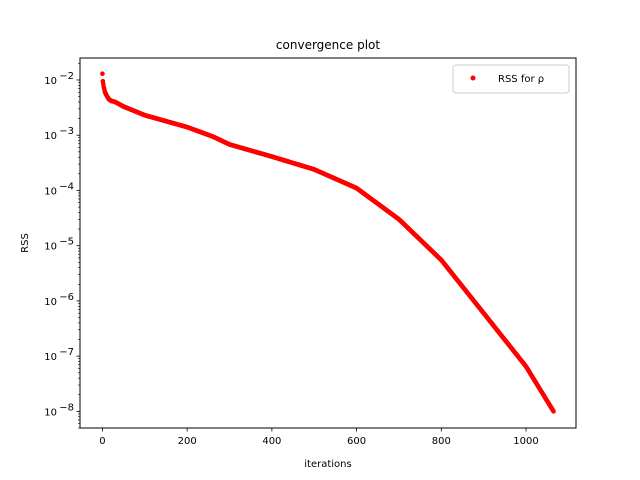 The width and height of the screenshot is (640, 480). What do you see at coordinates (328, 45) in the screenshot?
I see `chart-title: convergence plot` at bounding box center [328, 45].